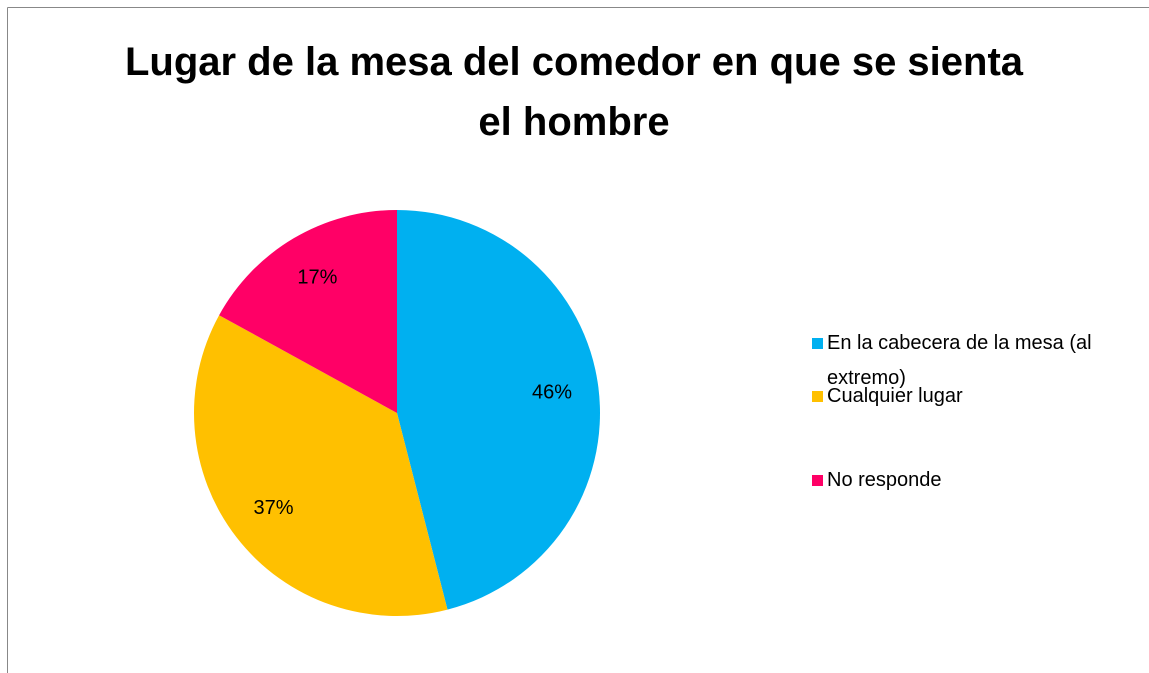 Image resolution: width=1149 pixels, height=673 pixels. What do you see at coordinates (972, 480) in the screenshot?
I see `legend-item: No responde` at bounding box center [972, 480].